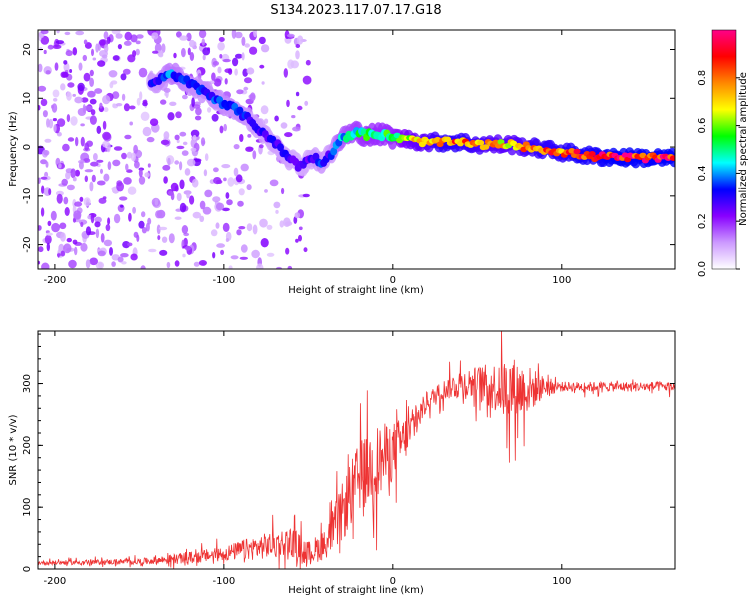 This screenshot has height=600, width=750. What do you see at coordinates (13, 449) in the screenshot?
I see `snr-y-axis-label: SNR (10 * v/v)` at bounding box center [13, 449].